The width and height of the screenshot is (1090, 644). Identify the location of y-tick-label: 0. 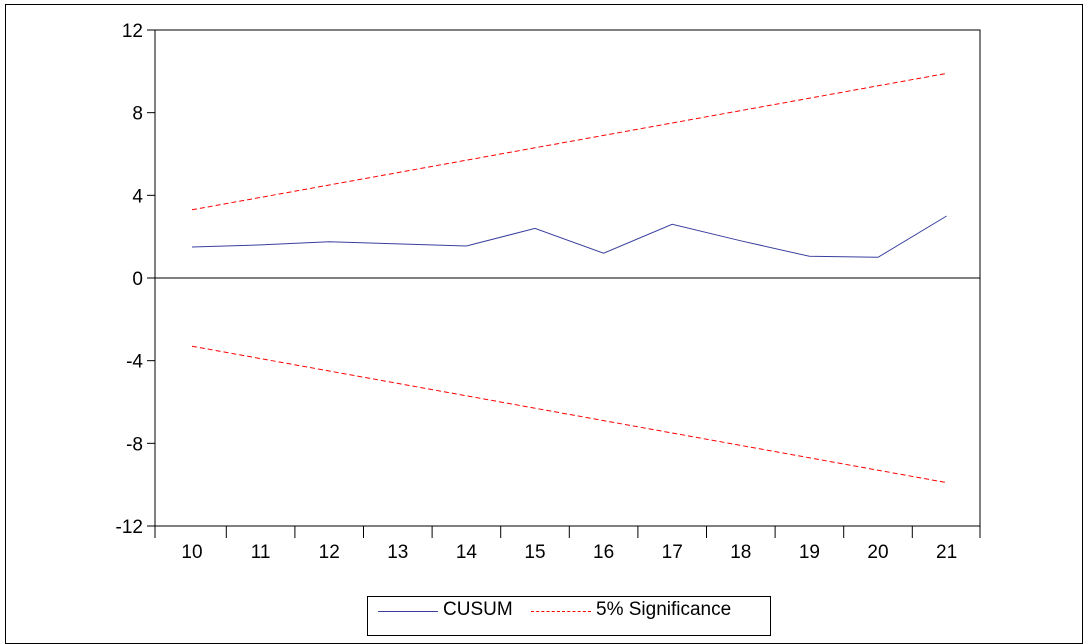
(137, 279).